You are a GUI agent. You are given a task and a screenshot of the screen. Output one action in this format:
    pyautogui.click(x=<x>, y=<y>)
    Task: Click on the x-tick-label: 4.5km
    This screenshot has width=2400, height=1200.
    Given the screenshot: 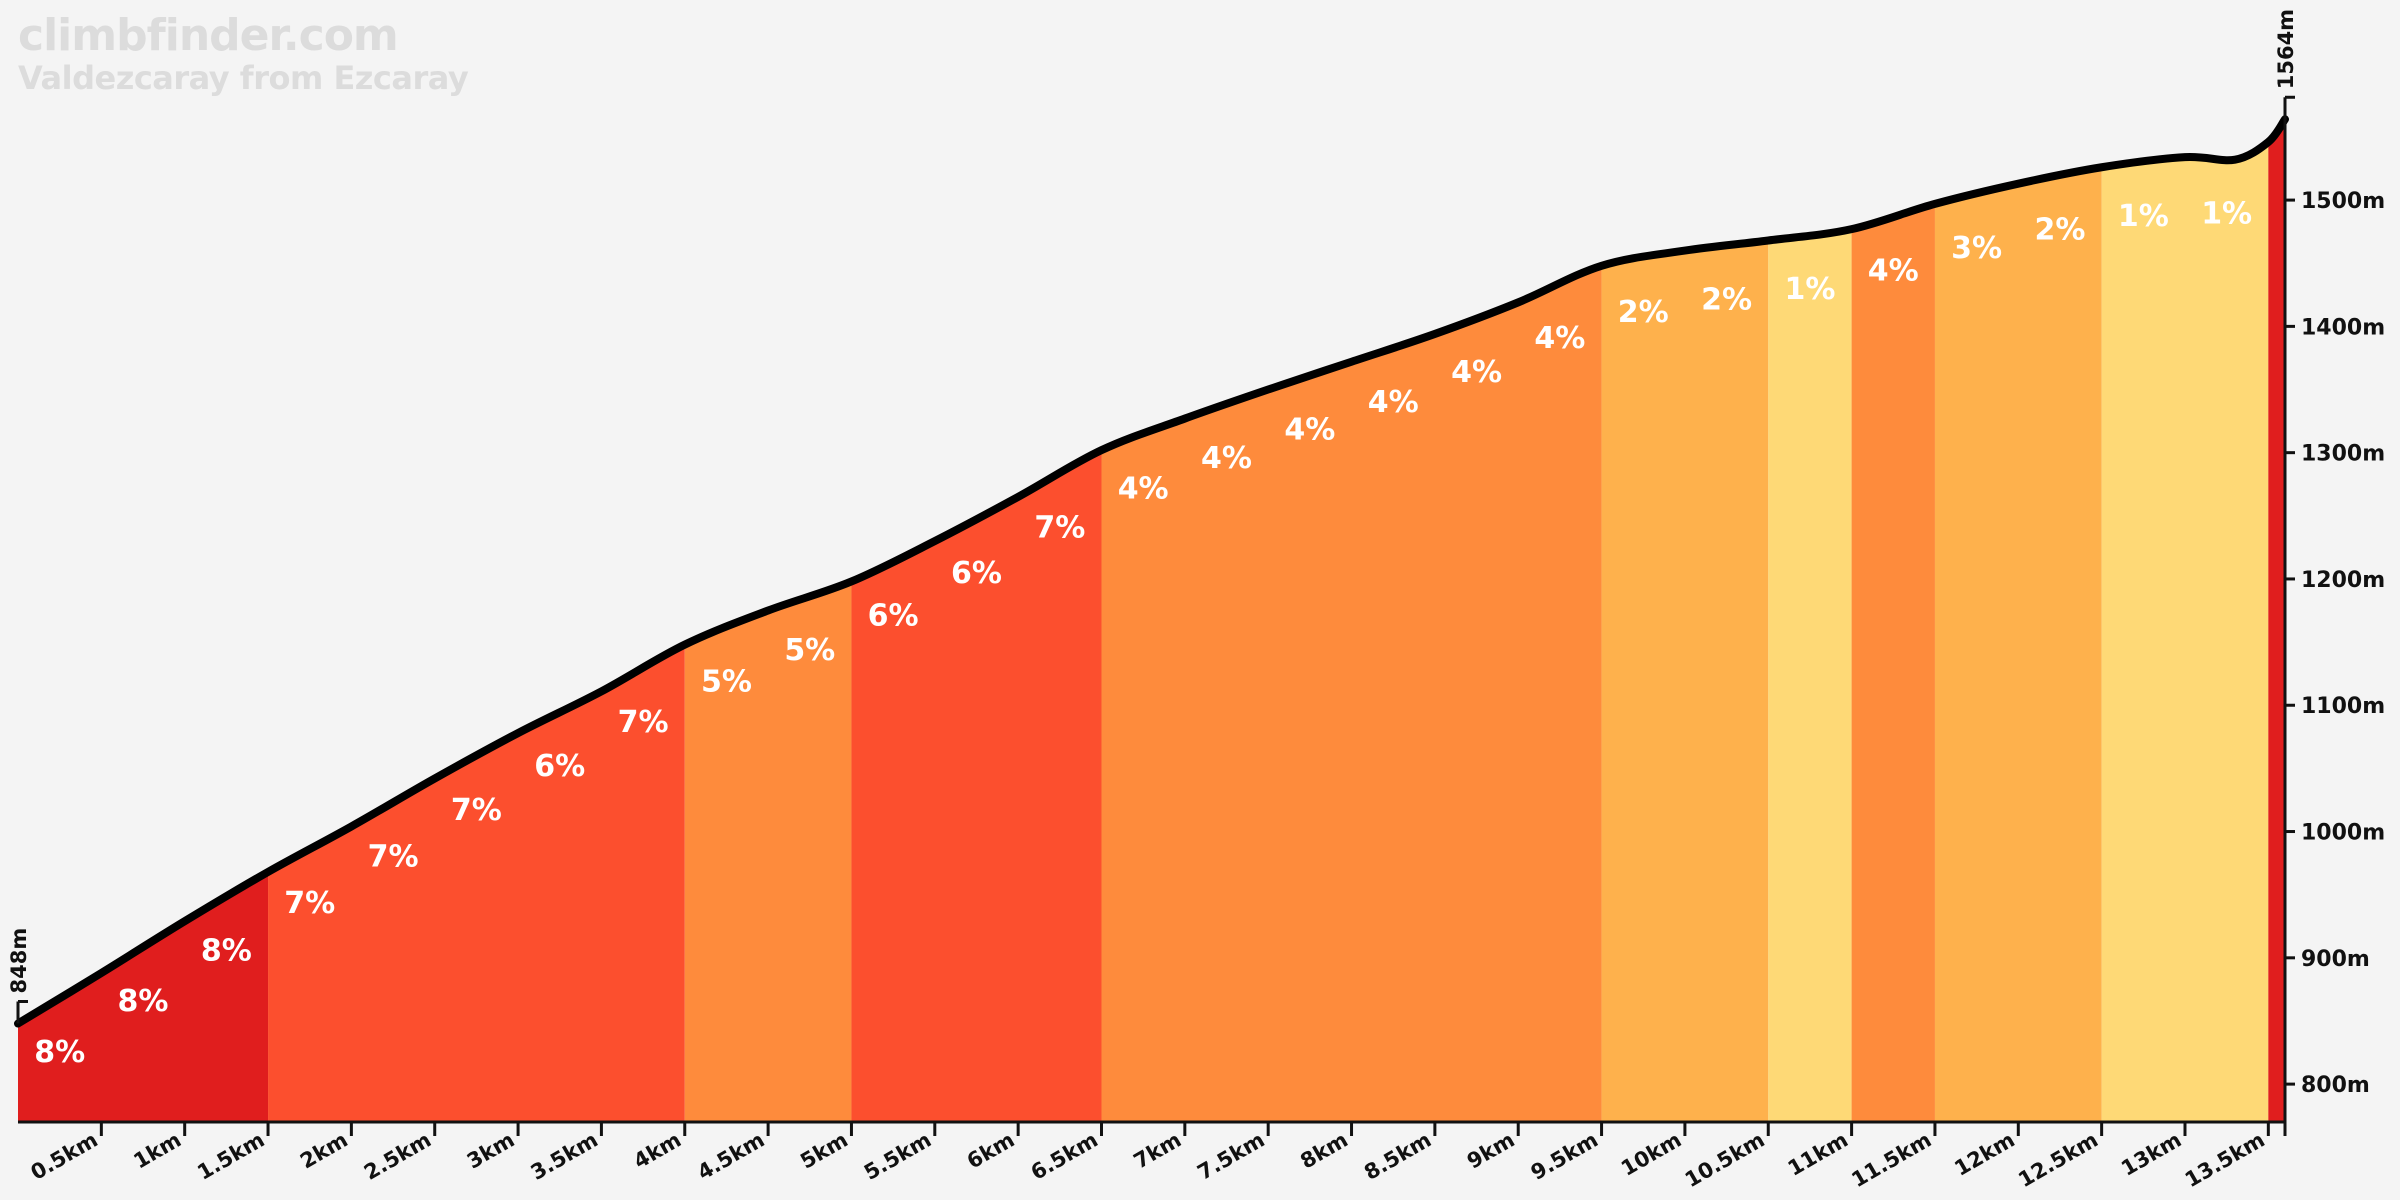 What is the action you would take?
    pyautogui.click(x=730, y=1156)
    